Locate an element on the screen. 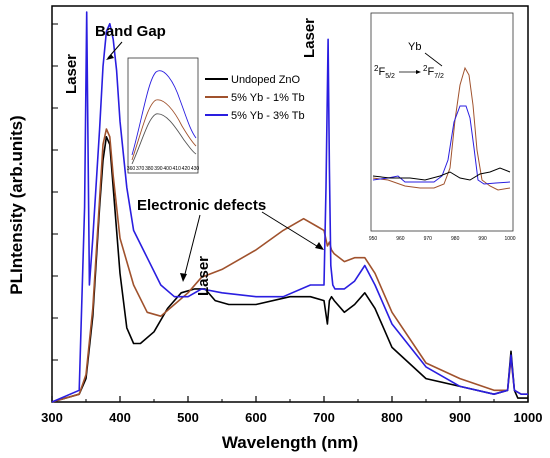  inset-right: Yb 2F5/2 2F7/2 950 960 970 980 990 1000 is located at coordinates (442, 127).